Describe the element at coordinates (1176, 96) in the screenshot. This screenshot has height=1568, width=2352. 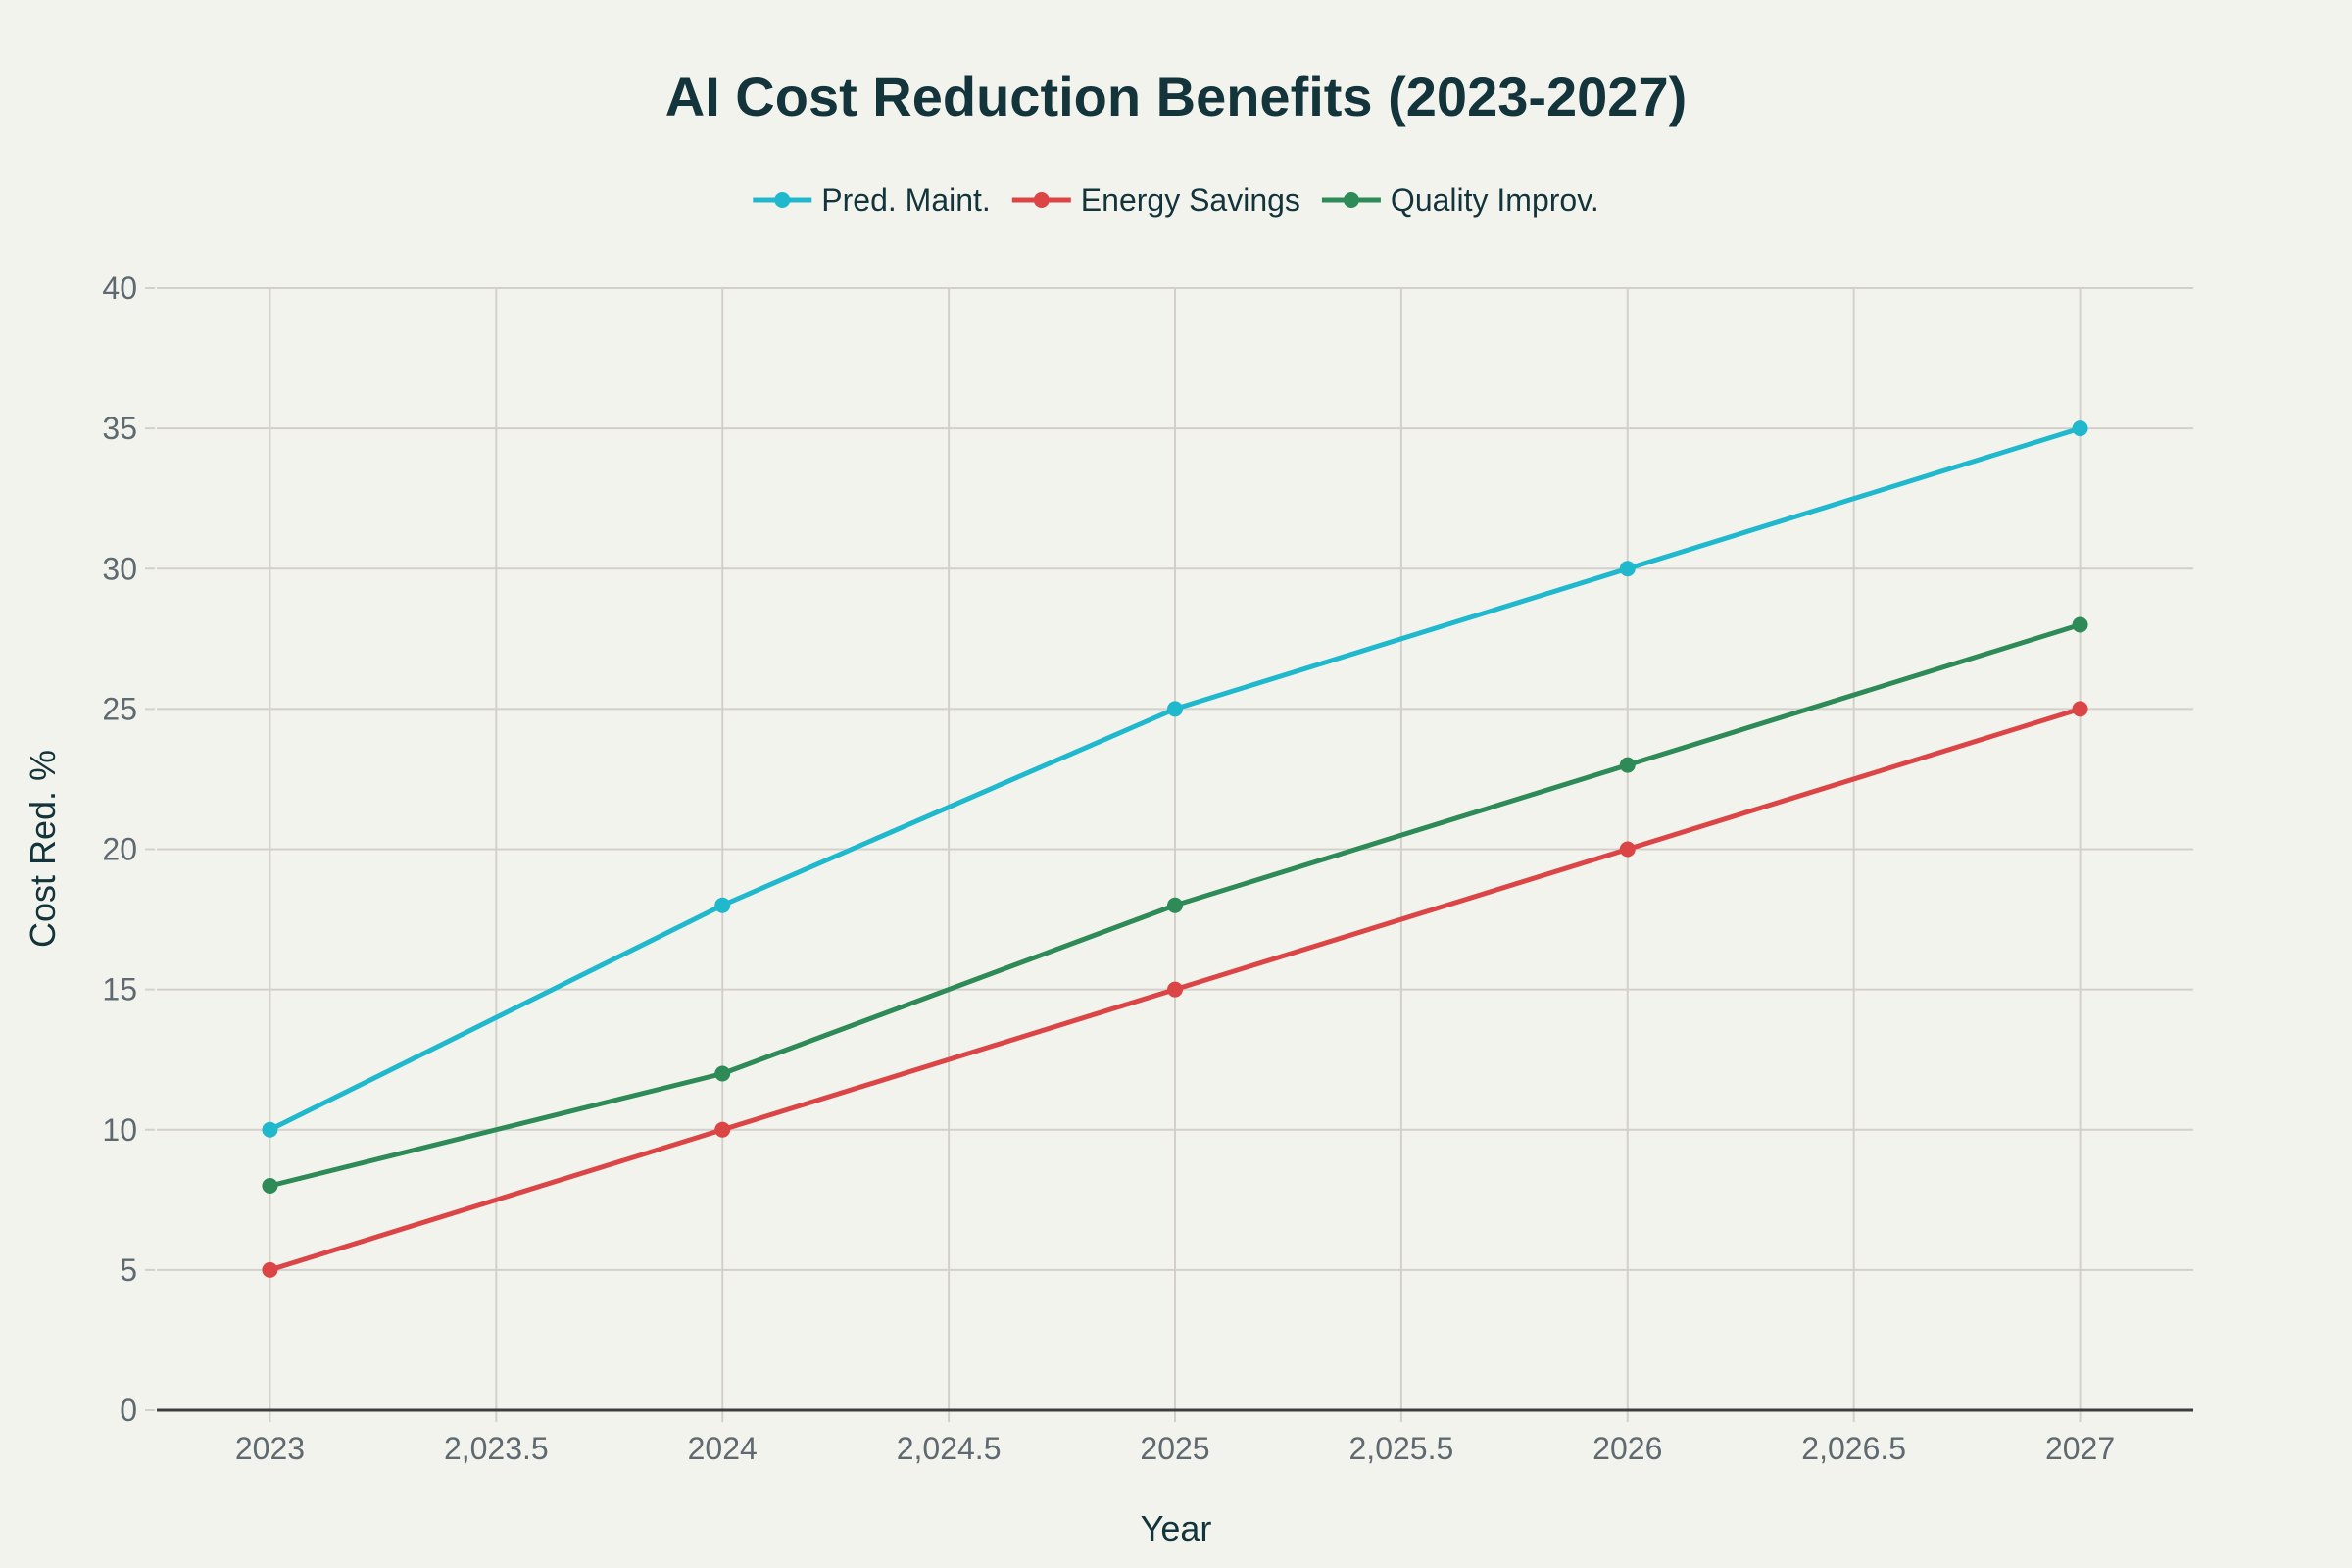
I see `chart-title: AI Cost Reduction Benefits (2023-2027)` at that location.